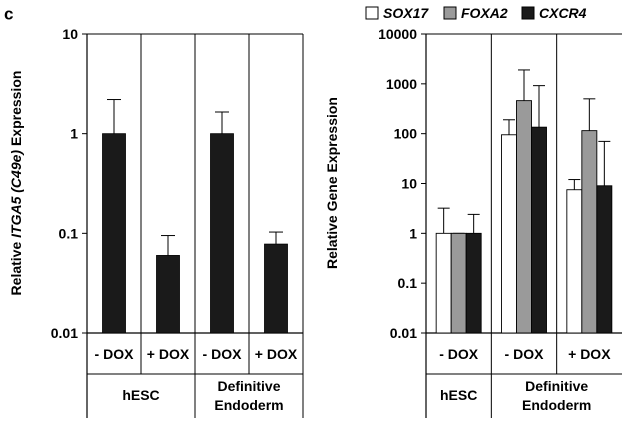 The height and width of the screenshot is (431, 622). What do you see at coordinates (372, 13) in the screenshot?
I see `legend-swatch-sox17` at bounding box center [372, 13].